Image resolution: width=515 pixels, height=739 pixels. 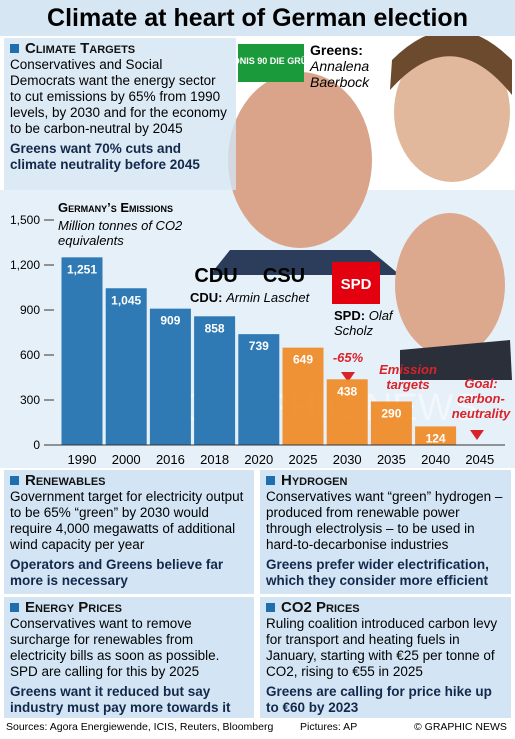 I want to click on title: Climate at heart of German election, so click(x=257, y=18).